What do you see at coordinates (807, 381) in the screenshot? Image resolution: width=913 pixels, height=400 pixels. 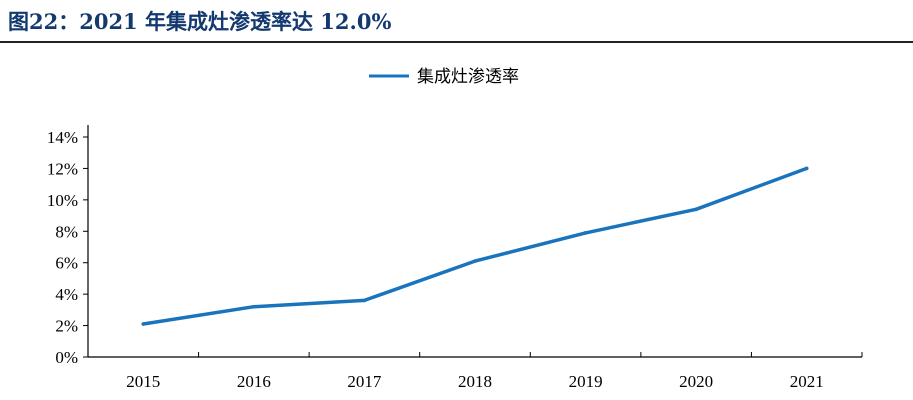 I see `x-tick-label: 2021` at bounding box center [807, 381].